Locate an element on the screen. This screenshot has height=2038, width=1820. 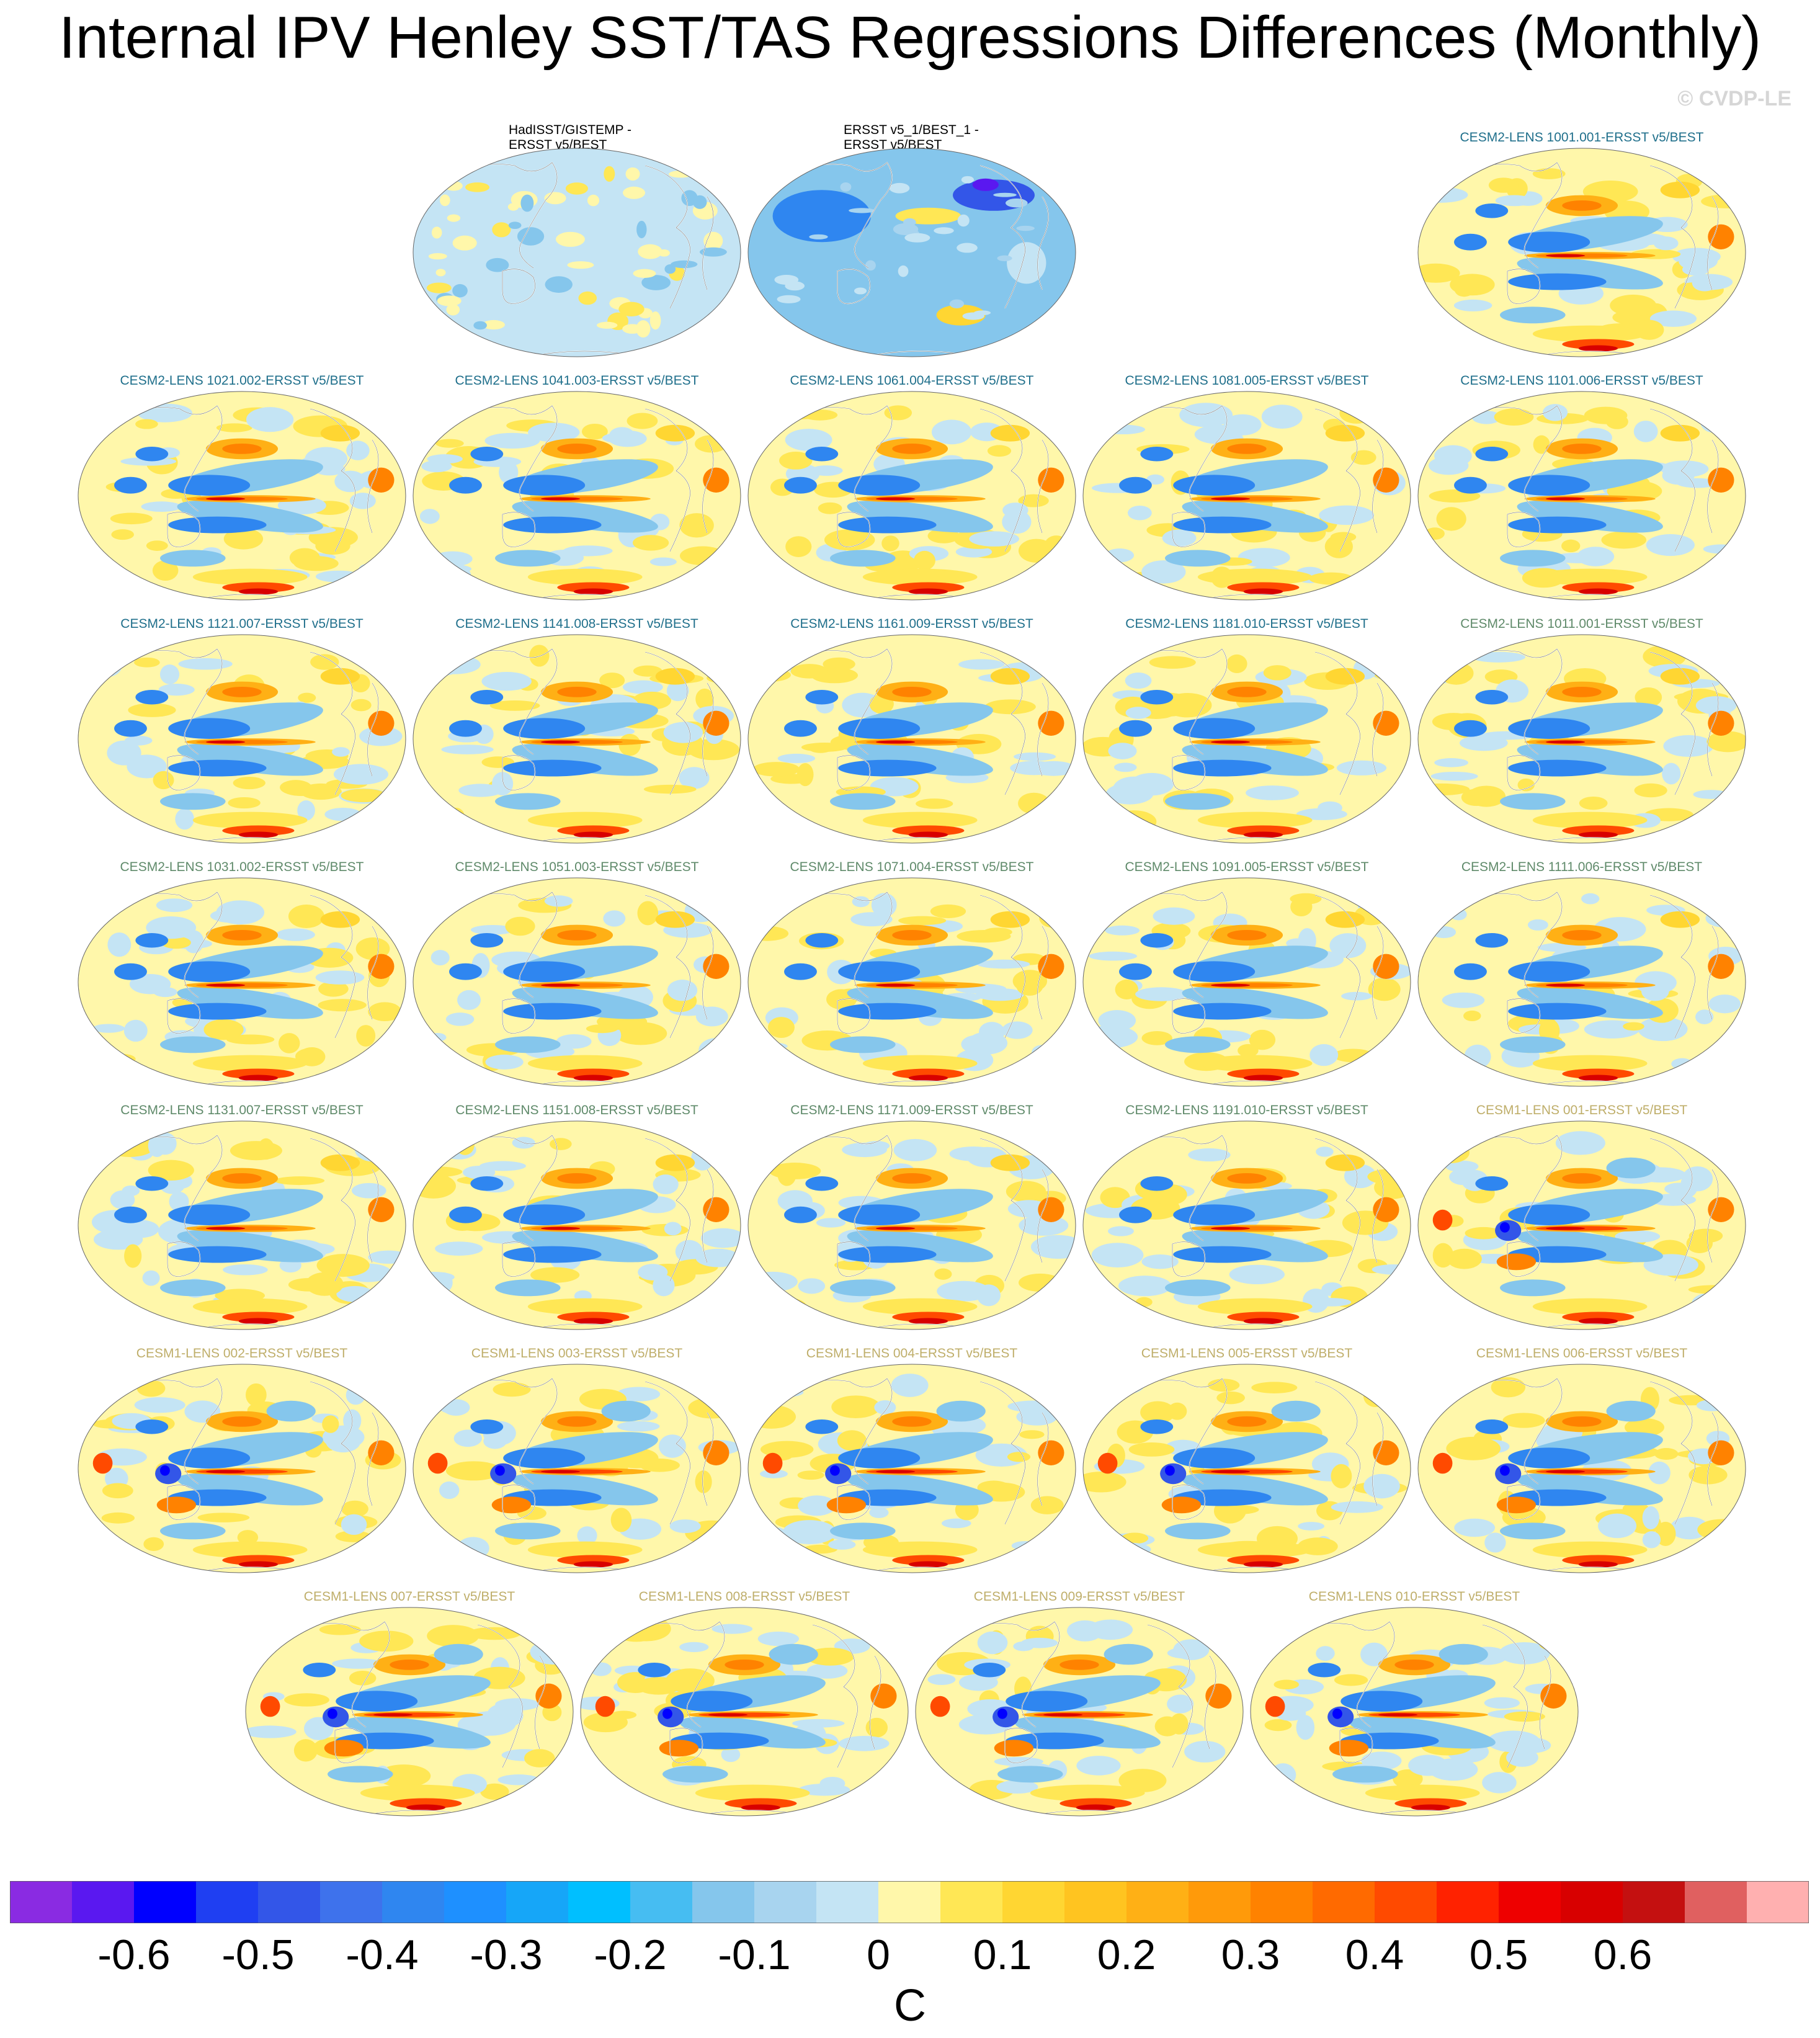
map-panel-title: CESM2-LENS 1021.002-ERSST v5/BEST is located at coordinates (242, 381).